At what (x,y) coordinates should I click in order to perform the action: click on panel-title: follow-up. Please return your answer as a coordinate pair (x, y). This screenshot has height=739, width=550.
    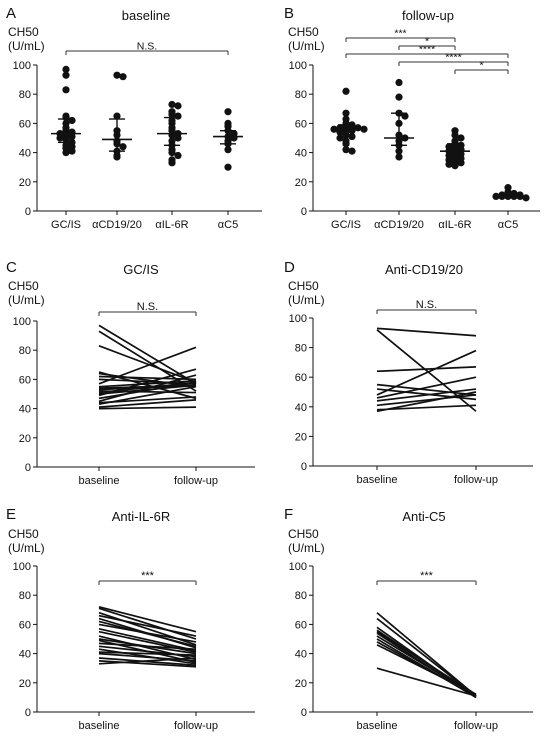
    Looking at the image, I should click on (428, 15).